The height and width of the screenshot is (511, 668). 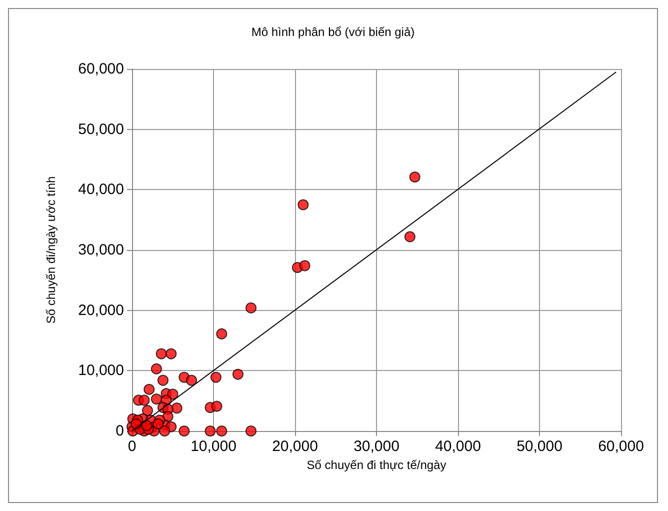 What do you see at coordinates (101, 250) in the screenshot?
I see `y-tick-label: 30,000` at bounding box center [101, 250].